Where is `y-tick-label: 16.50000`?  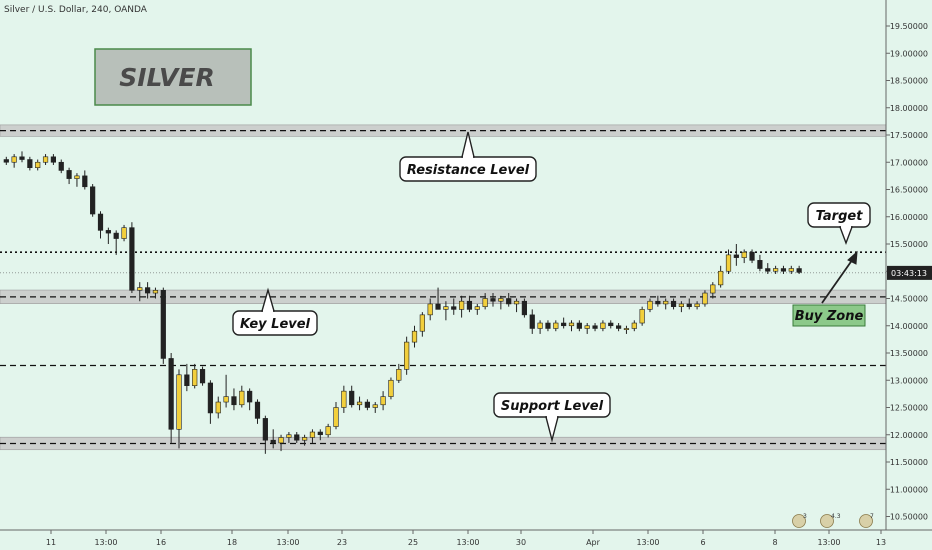
y-tick-label: 16.50000 is located at coordinates (909, 190).